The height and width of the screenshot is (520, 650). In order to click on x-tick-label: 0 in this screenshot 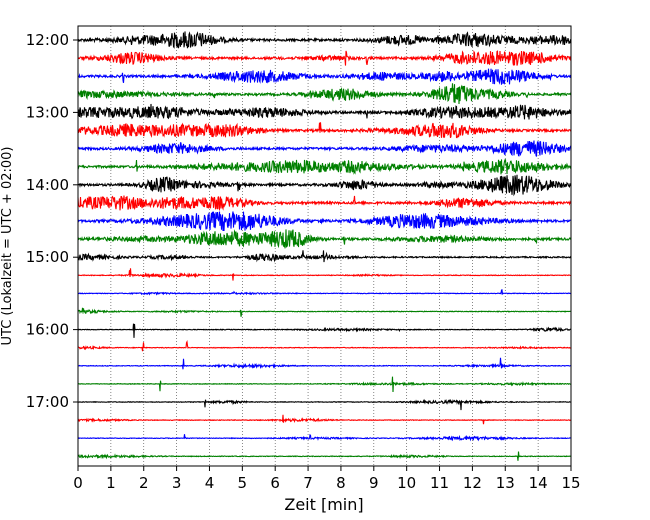, I will do `click(78, 483)`.